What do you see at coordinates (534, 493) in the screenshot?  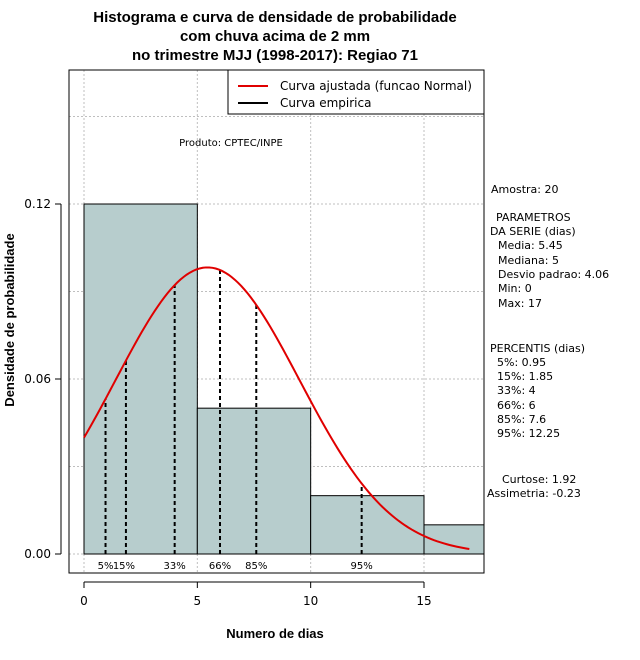 I see `stat-assimetria: Assimetria: -0.23` at bounding box center [534, 493].